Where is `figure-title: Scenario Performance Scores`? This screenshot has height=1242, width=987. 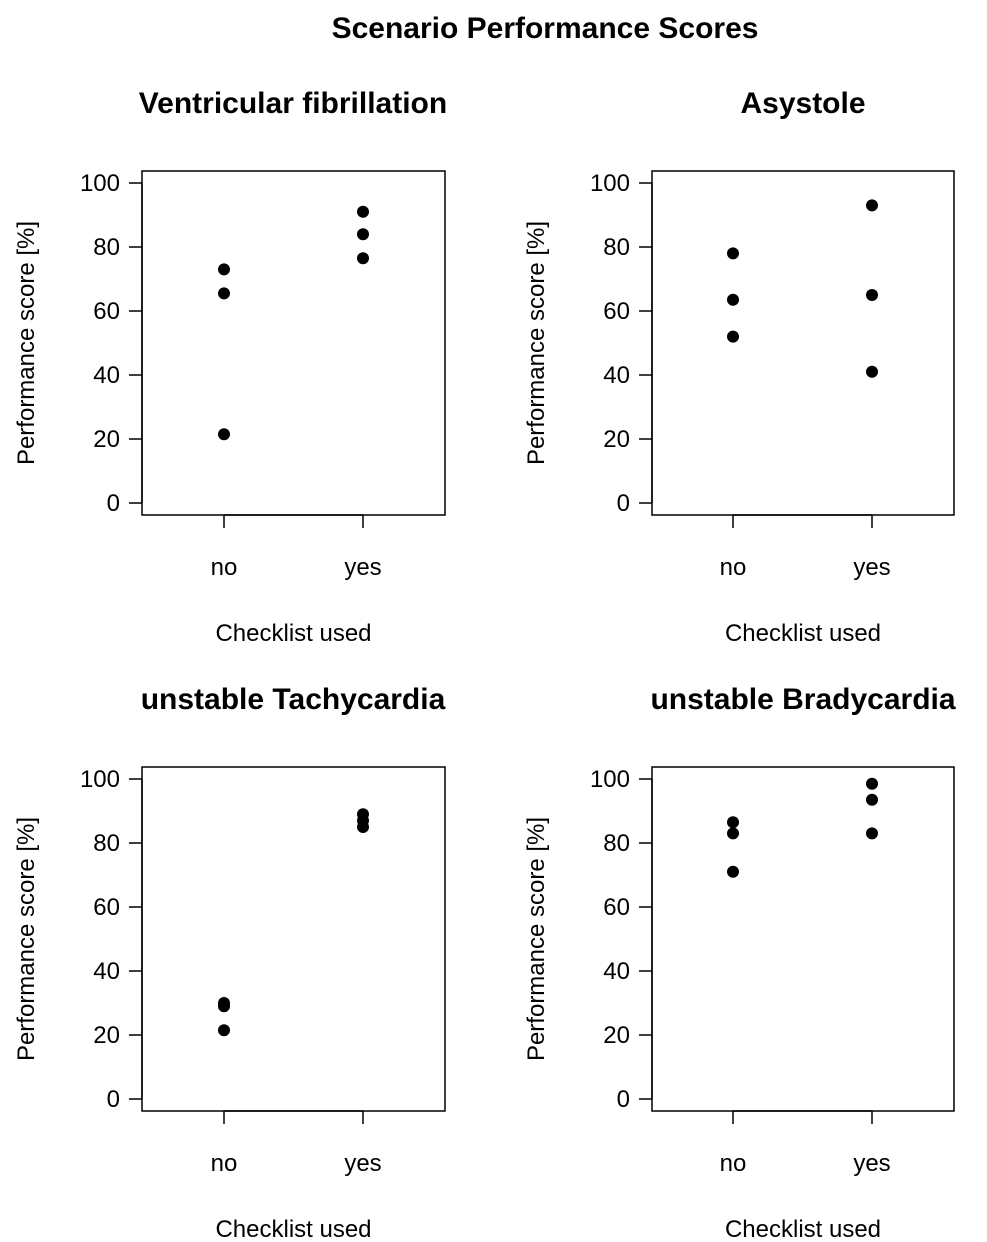 figure-title: Scenario Performance Scores is located at coordinates (545, 28).